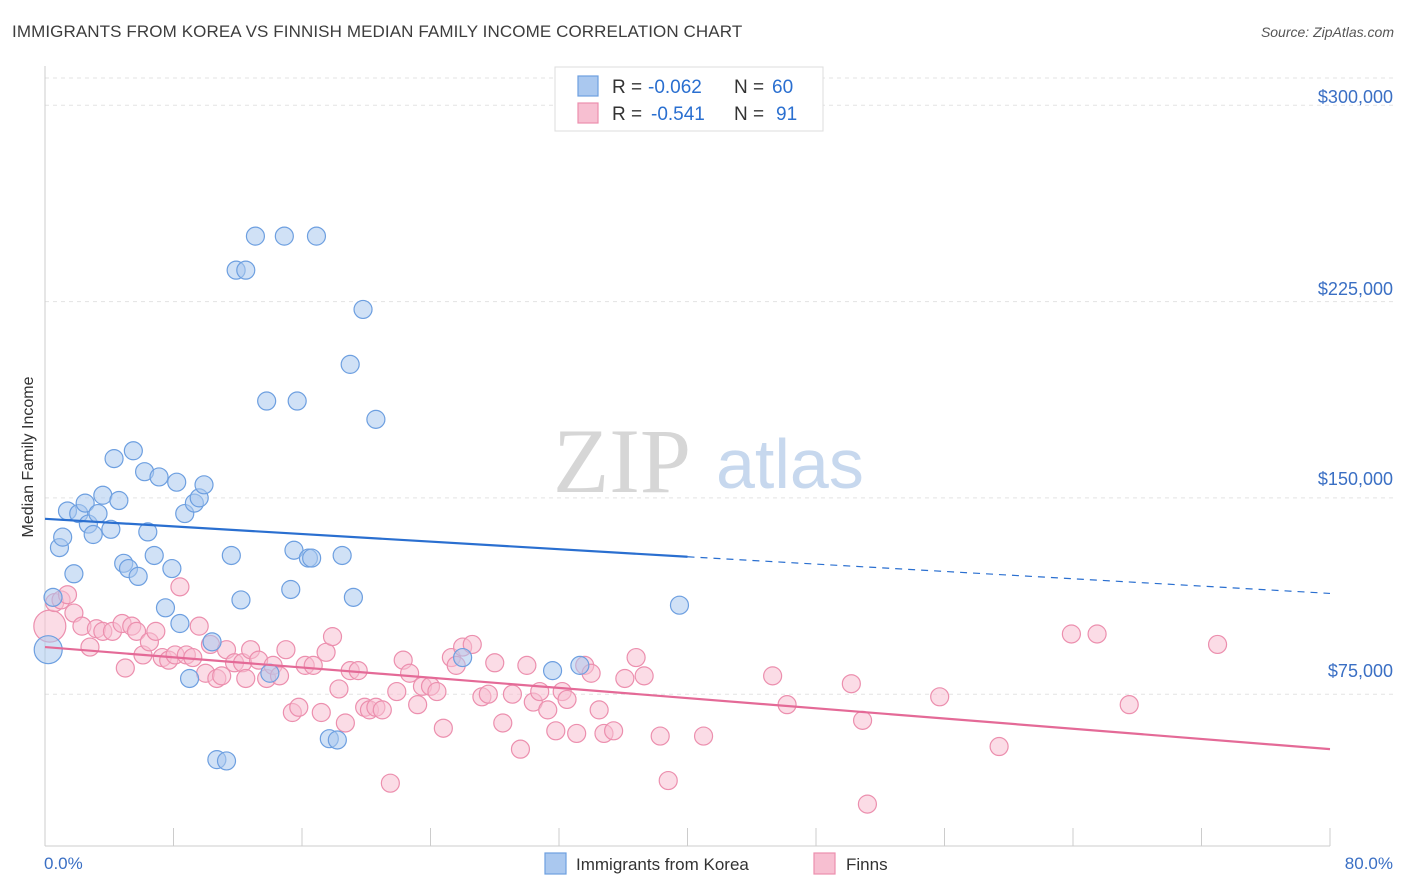 The height and width of the screenshot is (892, 1406). What do you see at coordinates (786, 114) in the screenshot?
I see `legend-n-value-finns: 91` at bounding box center [786, 114].